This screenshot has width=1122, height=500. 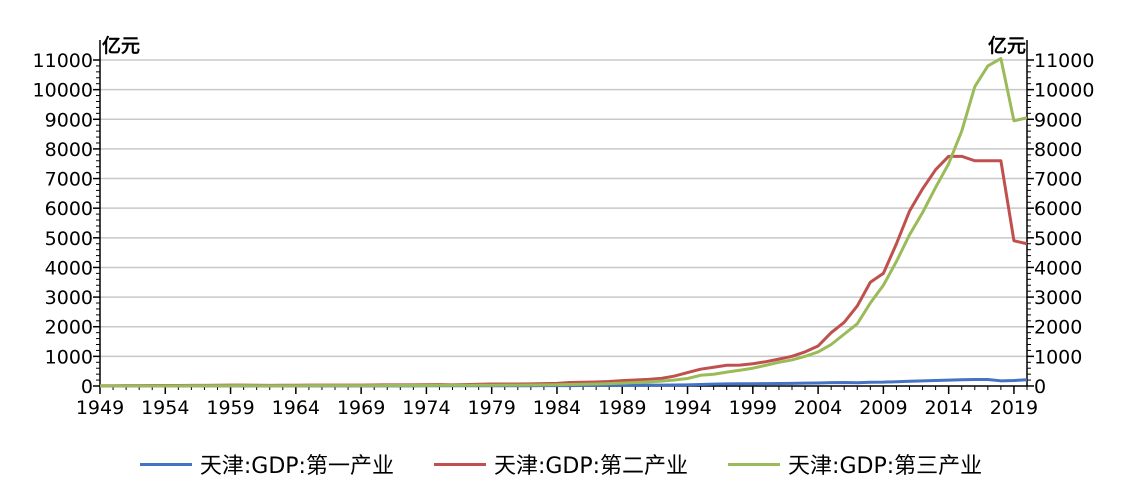 What do you see at coordinates (1007, 45) in the screenshot?
I see `right-axis-unit: 亿元` at bounding box center [1007, 45].